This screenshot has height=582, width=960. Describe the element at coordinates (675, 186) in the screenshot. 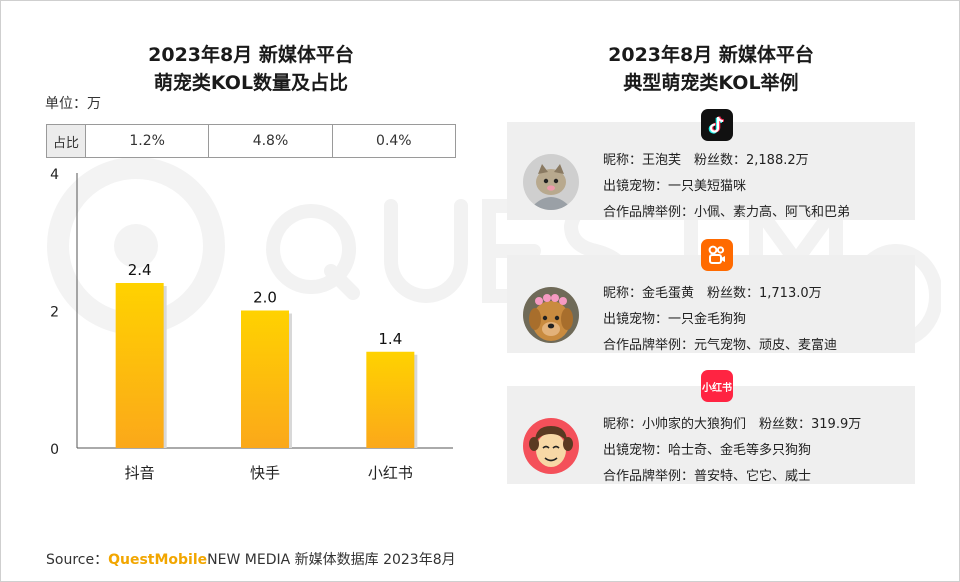

I see `kol-pet-line: 出镜宠物：一只美短猫咪` at that location.